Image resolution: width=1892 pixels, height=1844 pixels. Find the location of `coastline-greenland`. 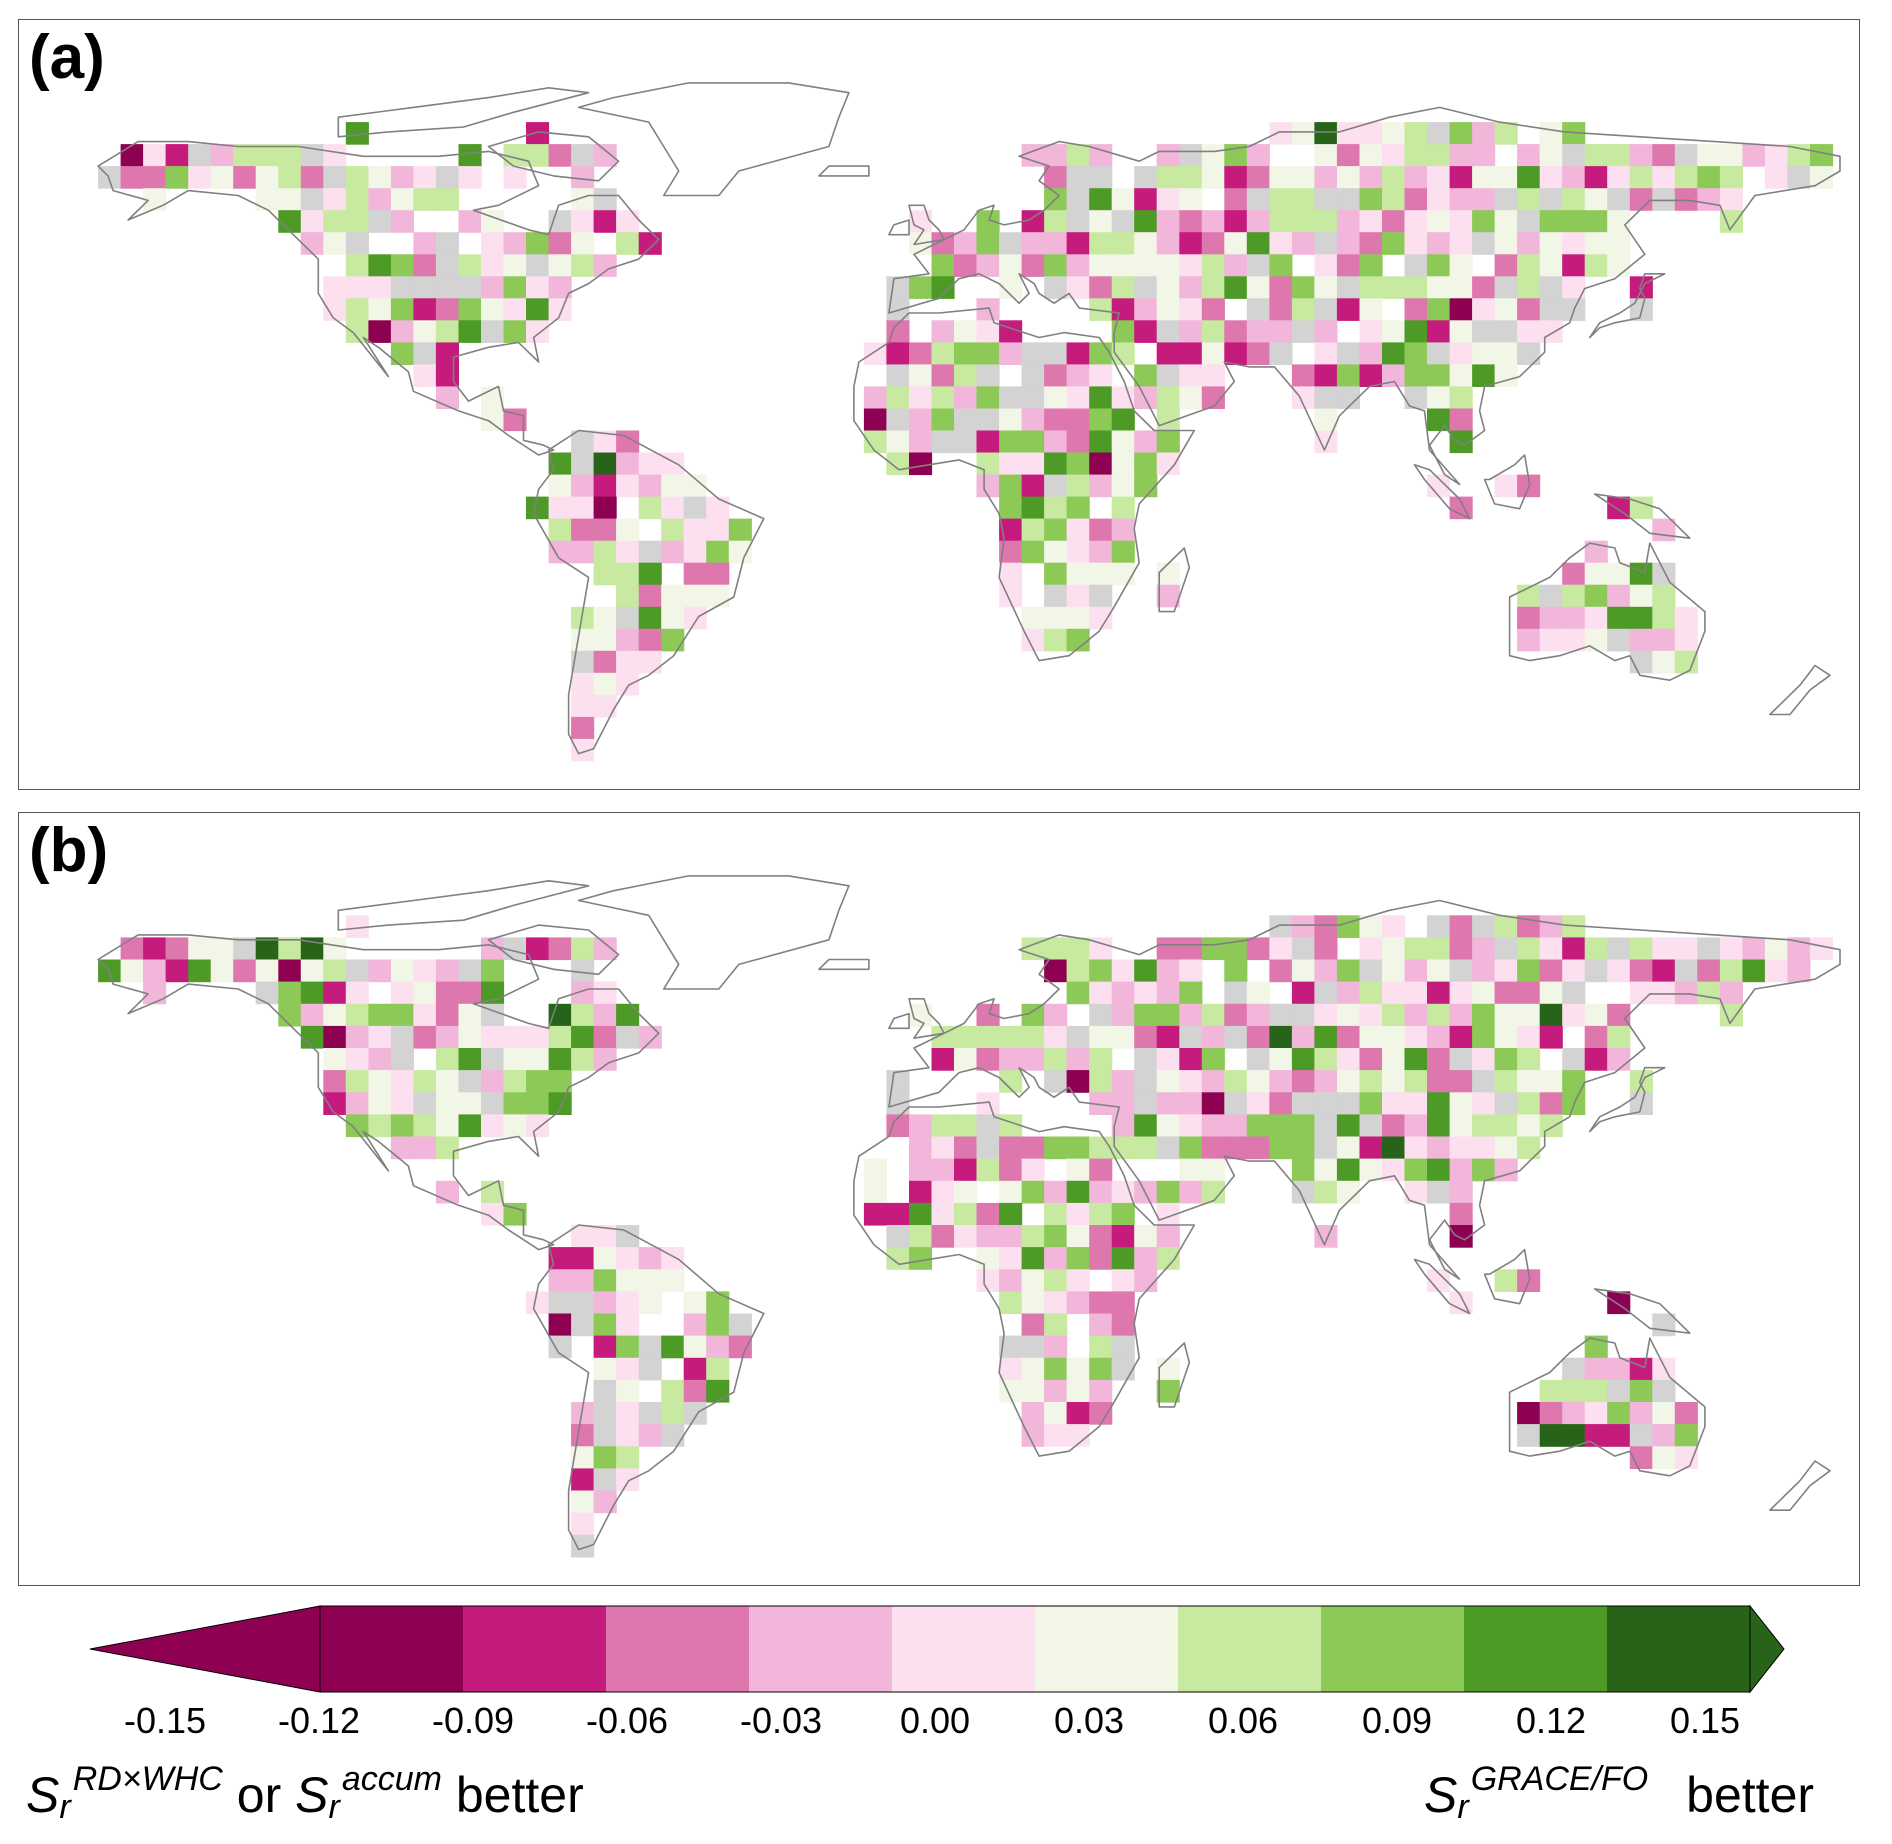

coastline-greenland is located at coordinates (713, 932).